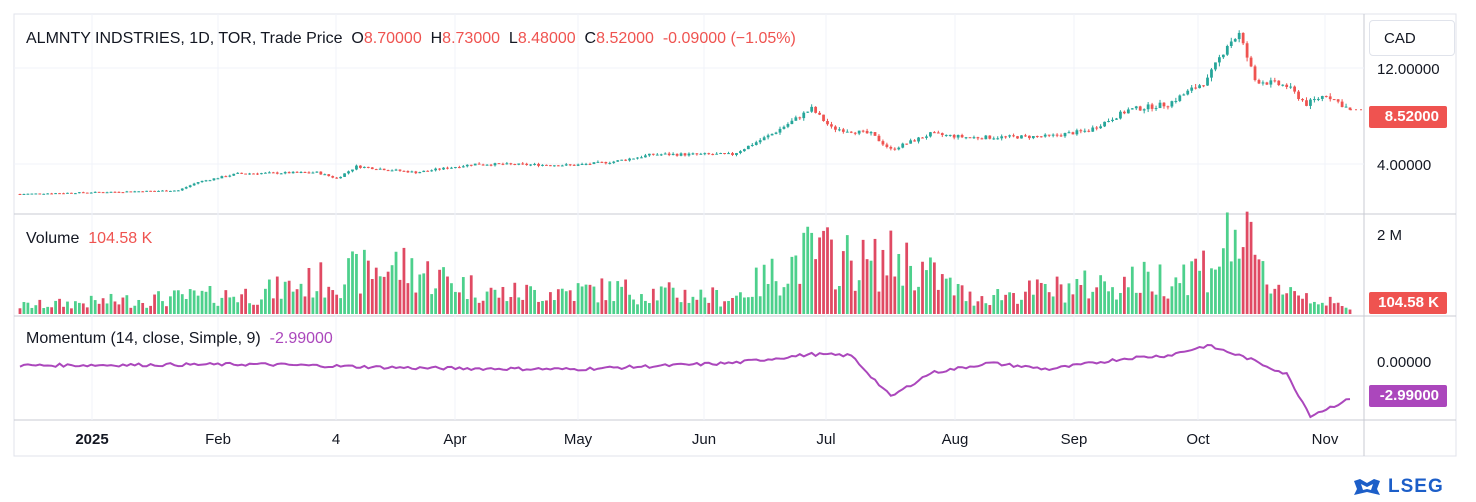 Image resolution: width=1476 pixels, height=502 pixels. I want to click on currency-button: CAD, so click(1412, 38).